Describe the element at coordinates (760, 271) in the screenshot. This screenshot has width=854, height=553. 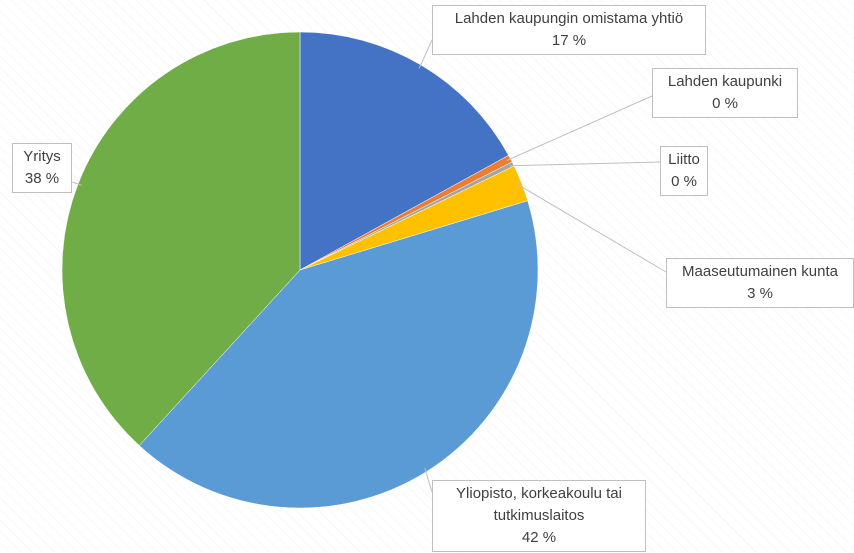
I see `label-name: Maaseutumainen kunta` at that location.